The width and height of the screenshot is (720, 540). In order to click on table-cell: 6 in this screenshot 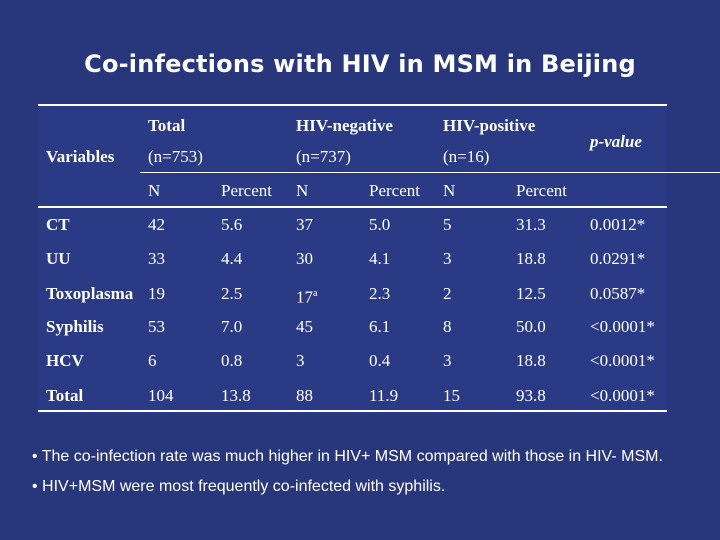, I will do `click(152, 361)`.